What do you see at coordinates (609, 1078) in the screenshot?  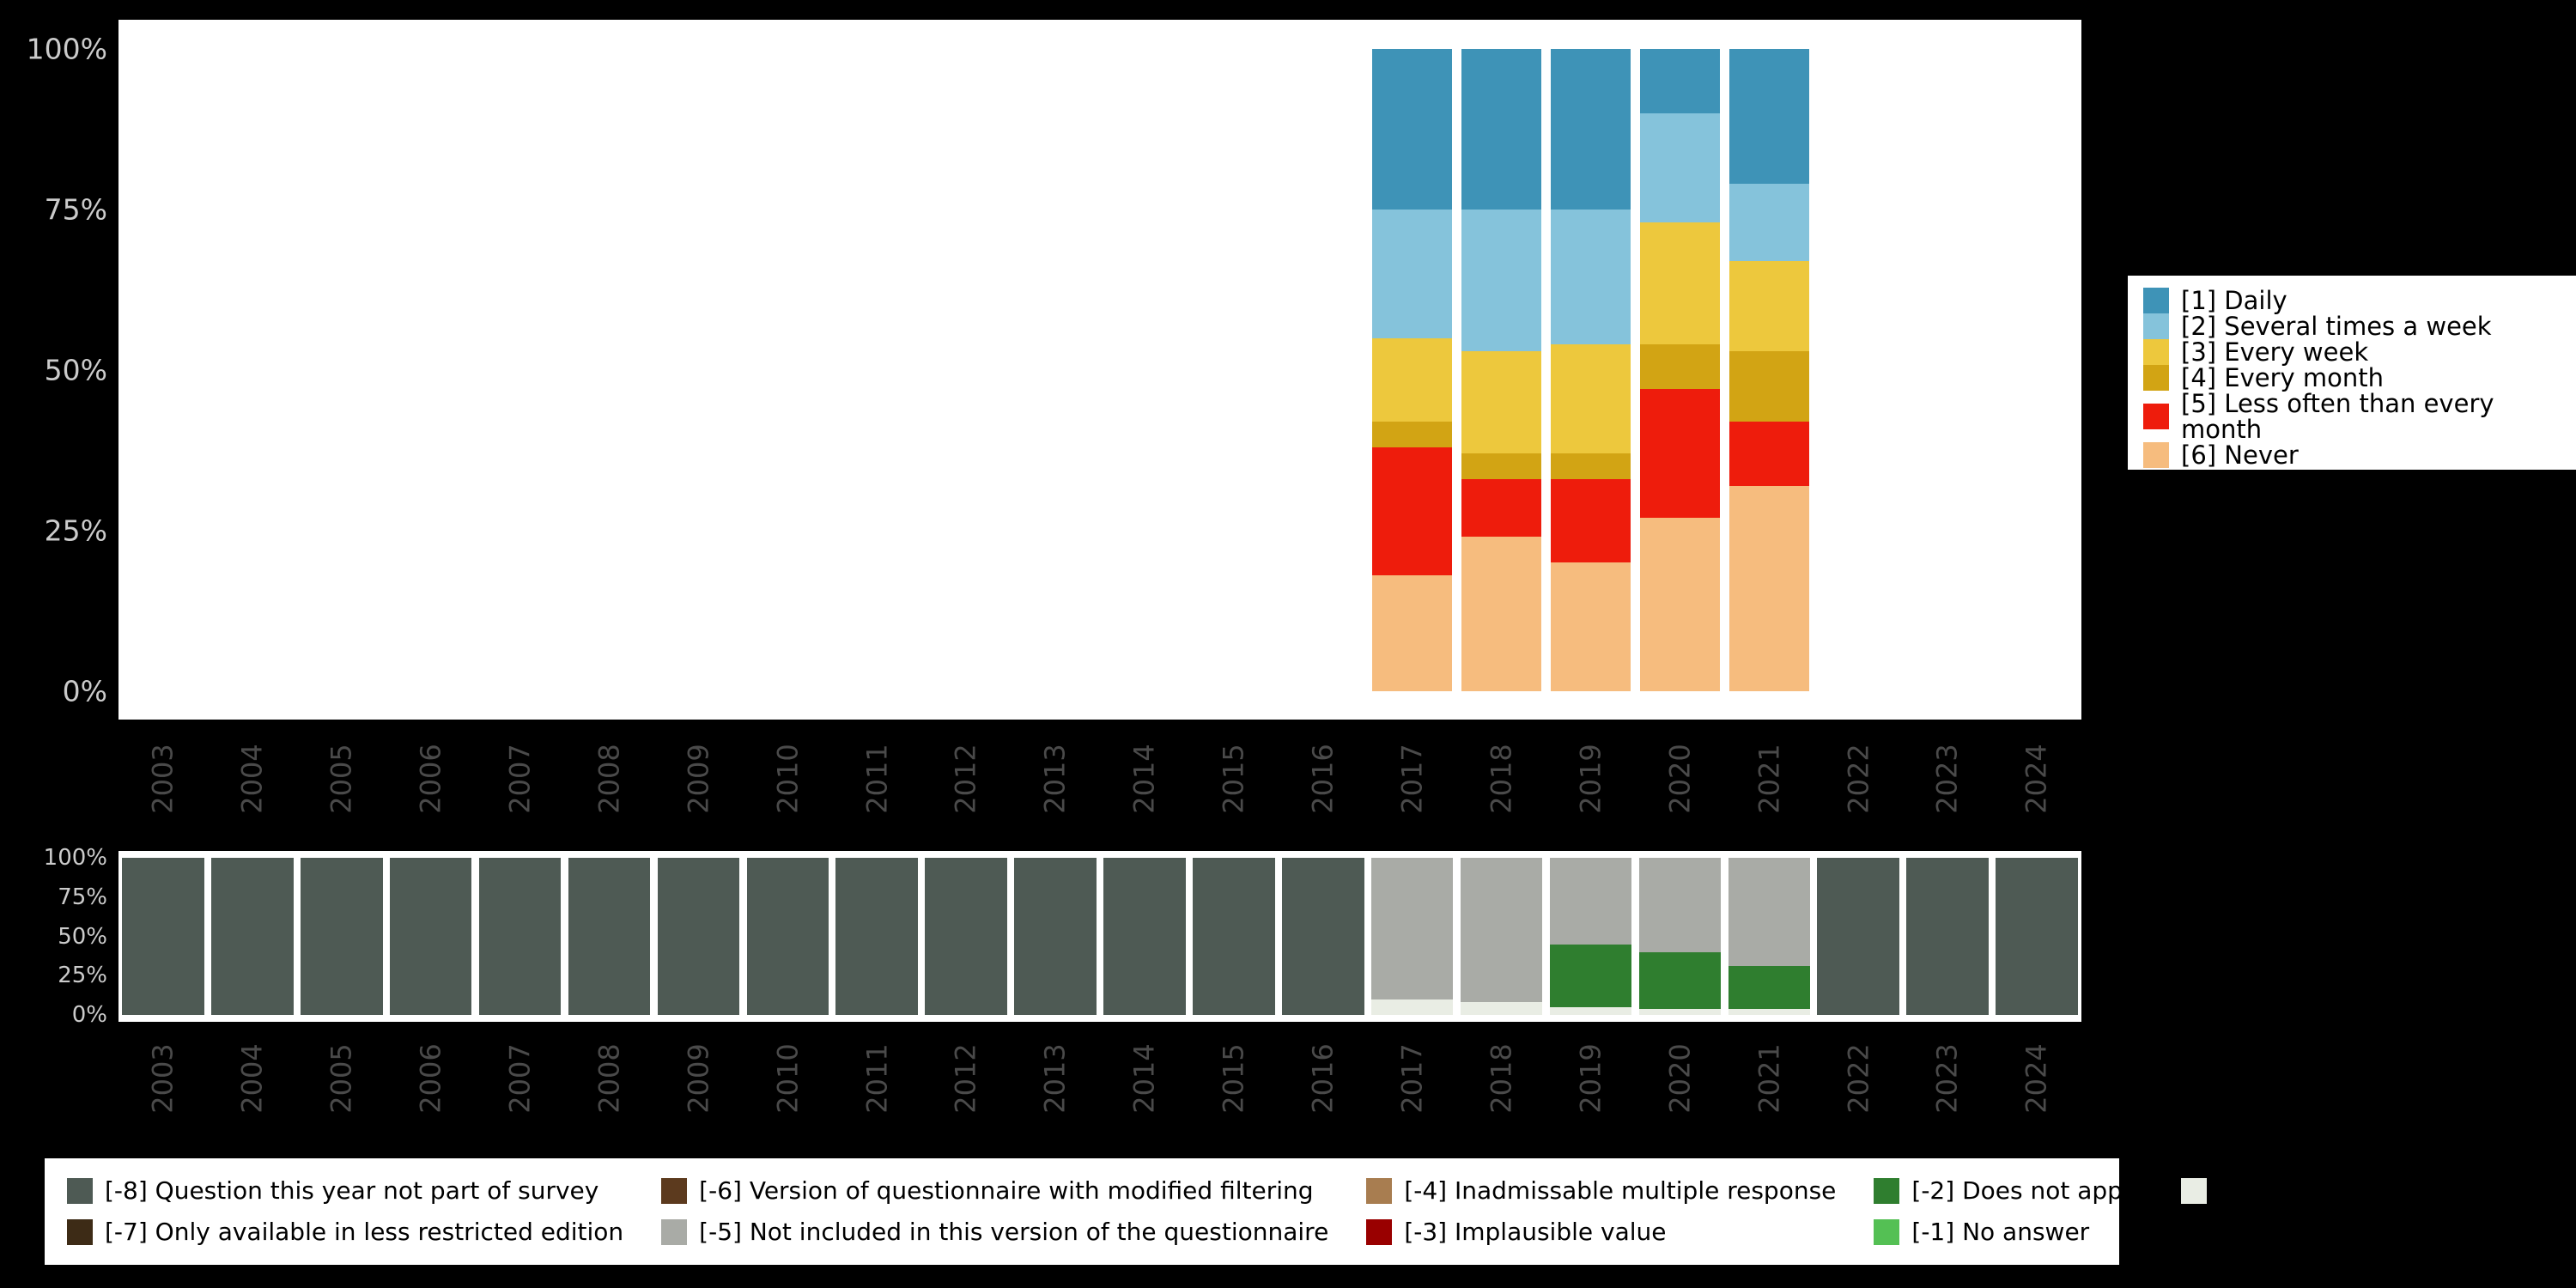 I see `x-axis-year-label: 2008` at bounding box center [609, 1078].